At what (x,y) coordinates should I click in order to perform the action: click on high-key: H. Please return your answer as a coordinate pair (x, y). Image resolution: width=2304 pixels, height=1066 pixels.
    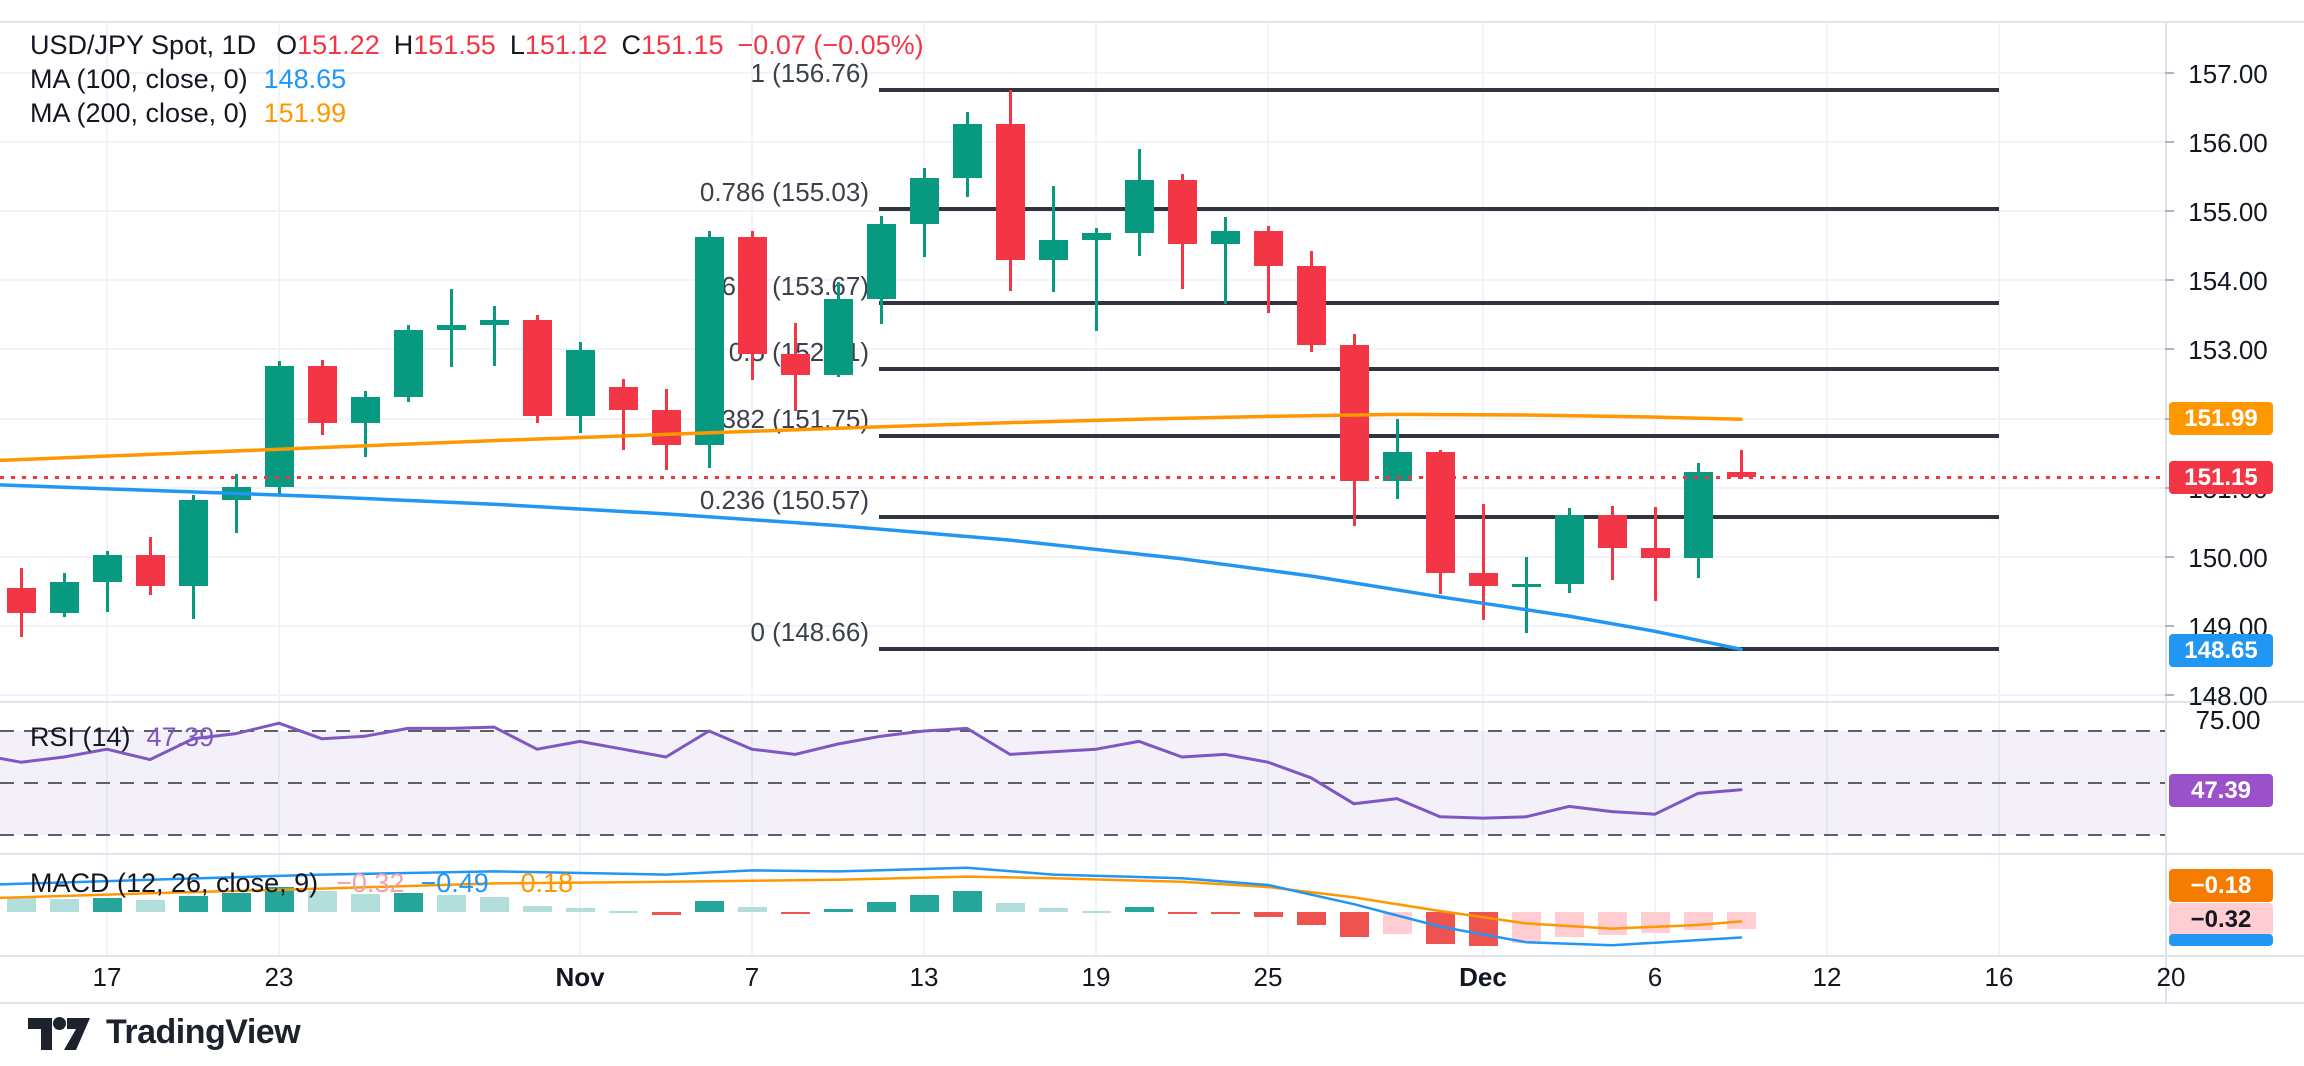
    Looking at the image, I should click on (403, 45).